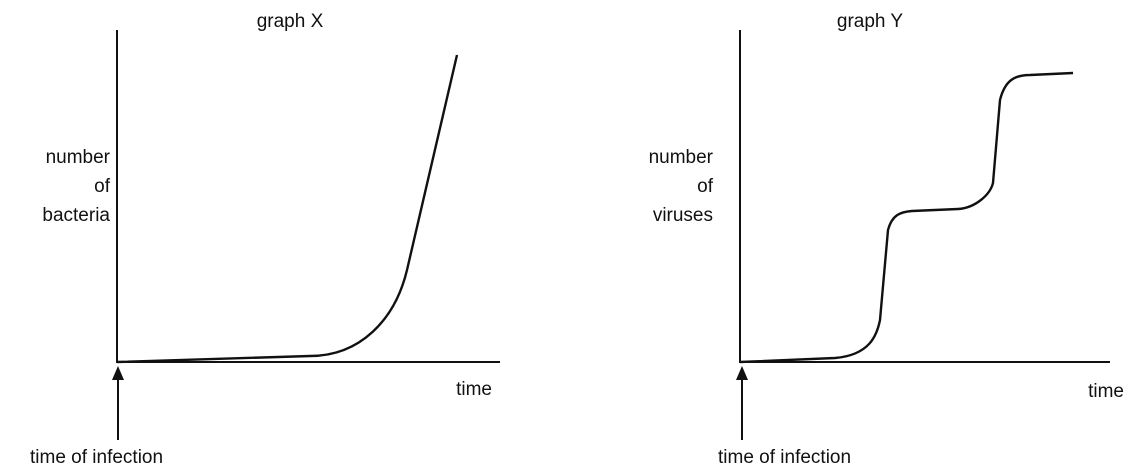 This screenshot has height=470, width=1126. Describe the element at coordinates (683, 215) in the screenshot. I see `y-label: viruses` at that location.